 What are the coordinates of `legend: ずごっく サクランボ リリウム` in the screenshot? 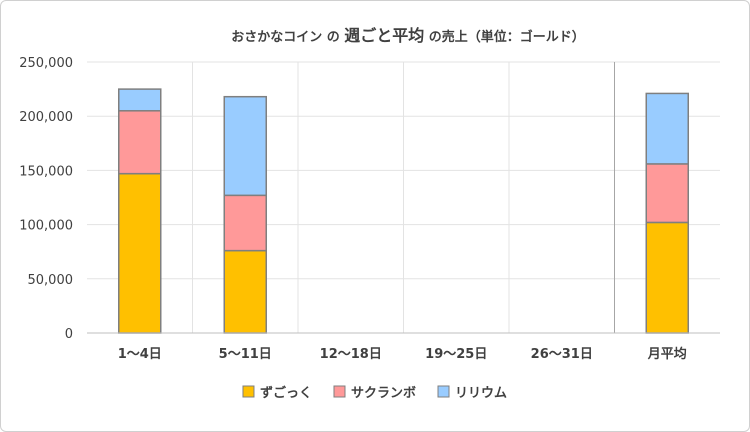 It's located at (374, 393).